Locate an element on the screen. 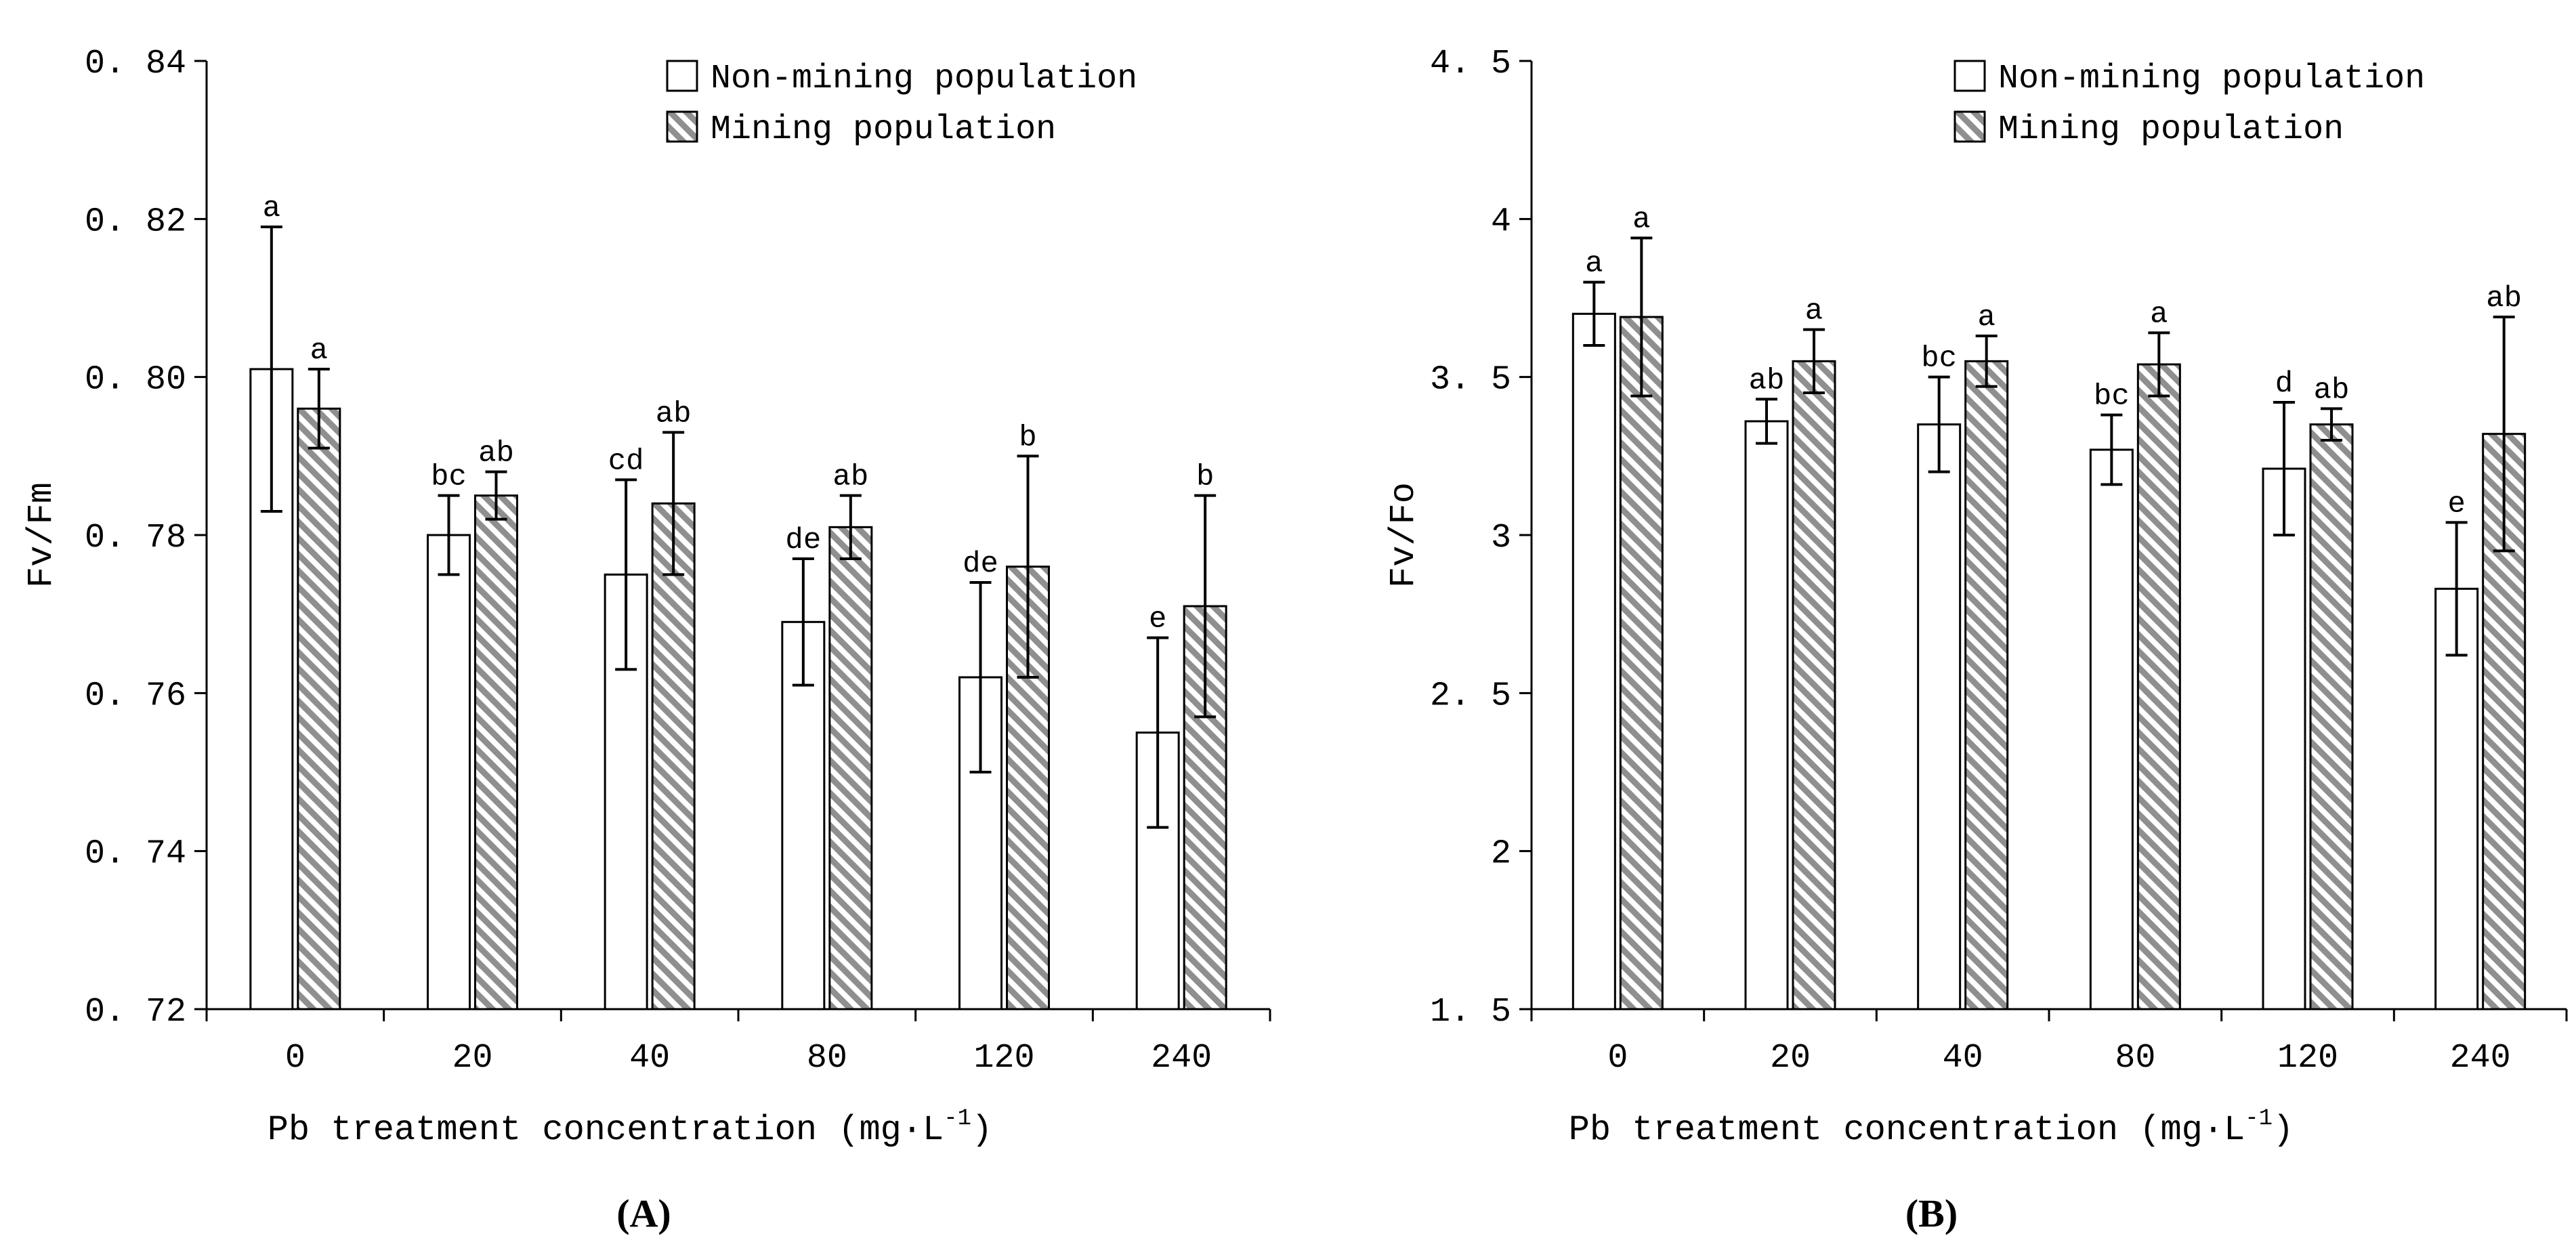 The height and width of the screenshot is (1255, 2576). y-tick-label: 1. 5 is located at coordinates (1471, 1012).